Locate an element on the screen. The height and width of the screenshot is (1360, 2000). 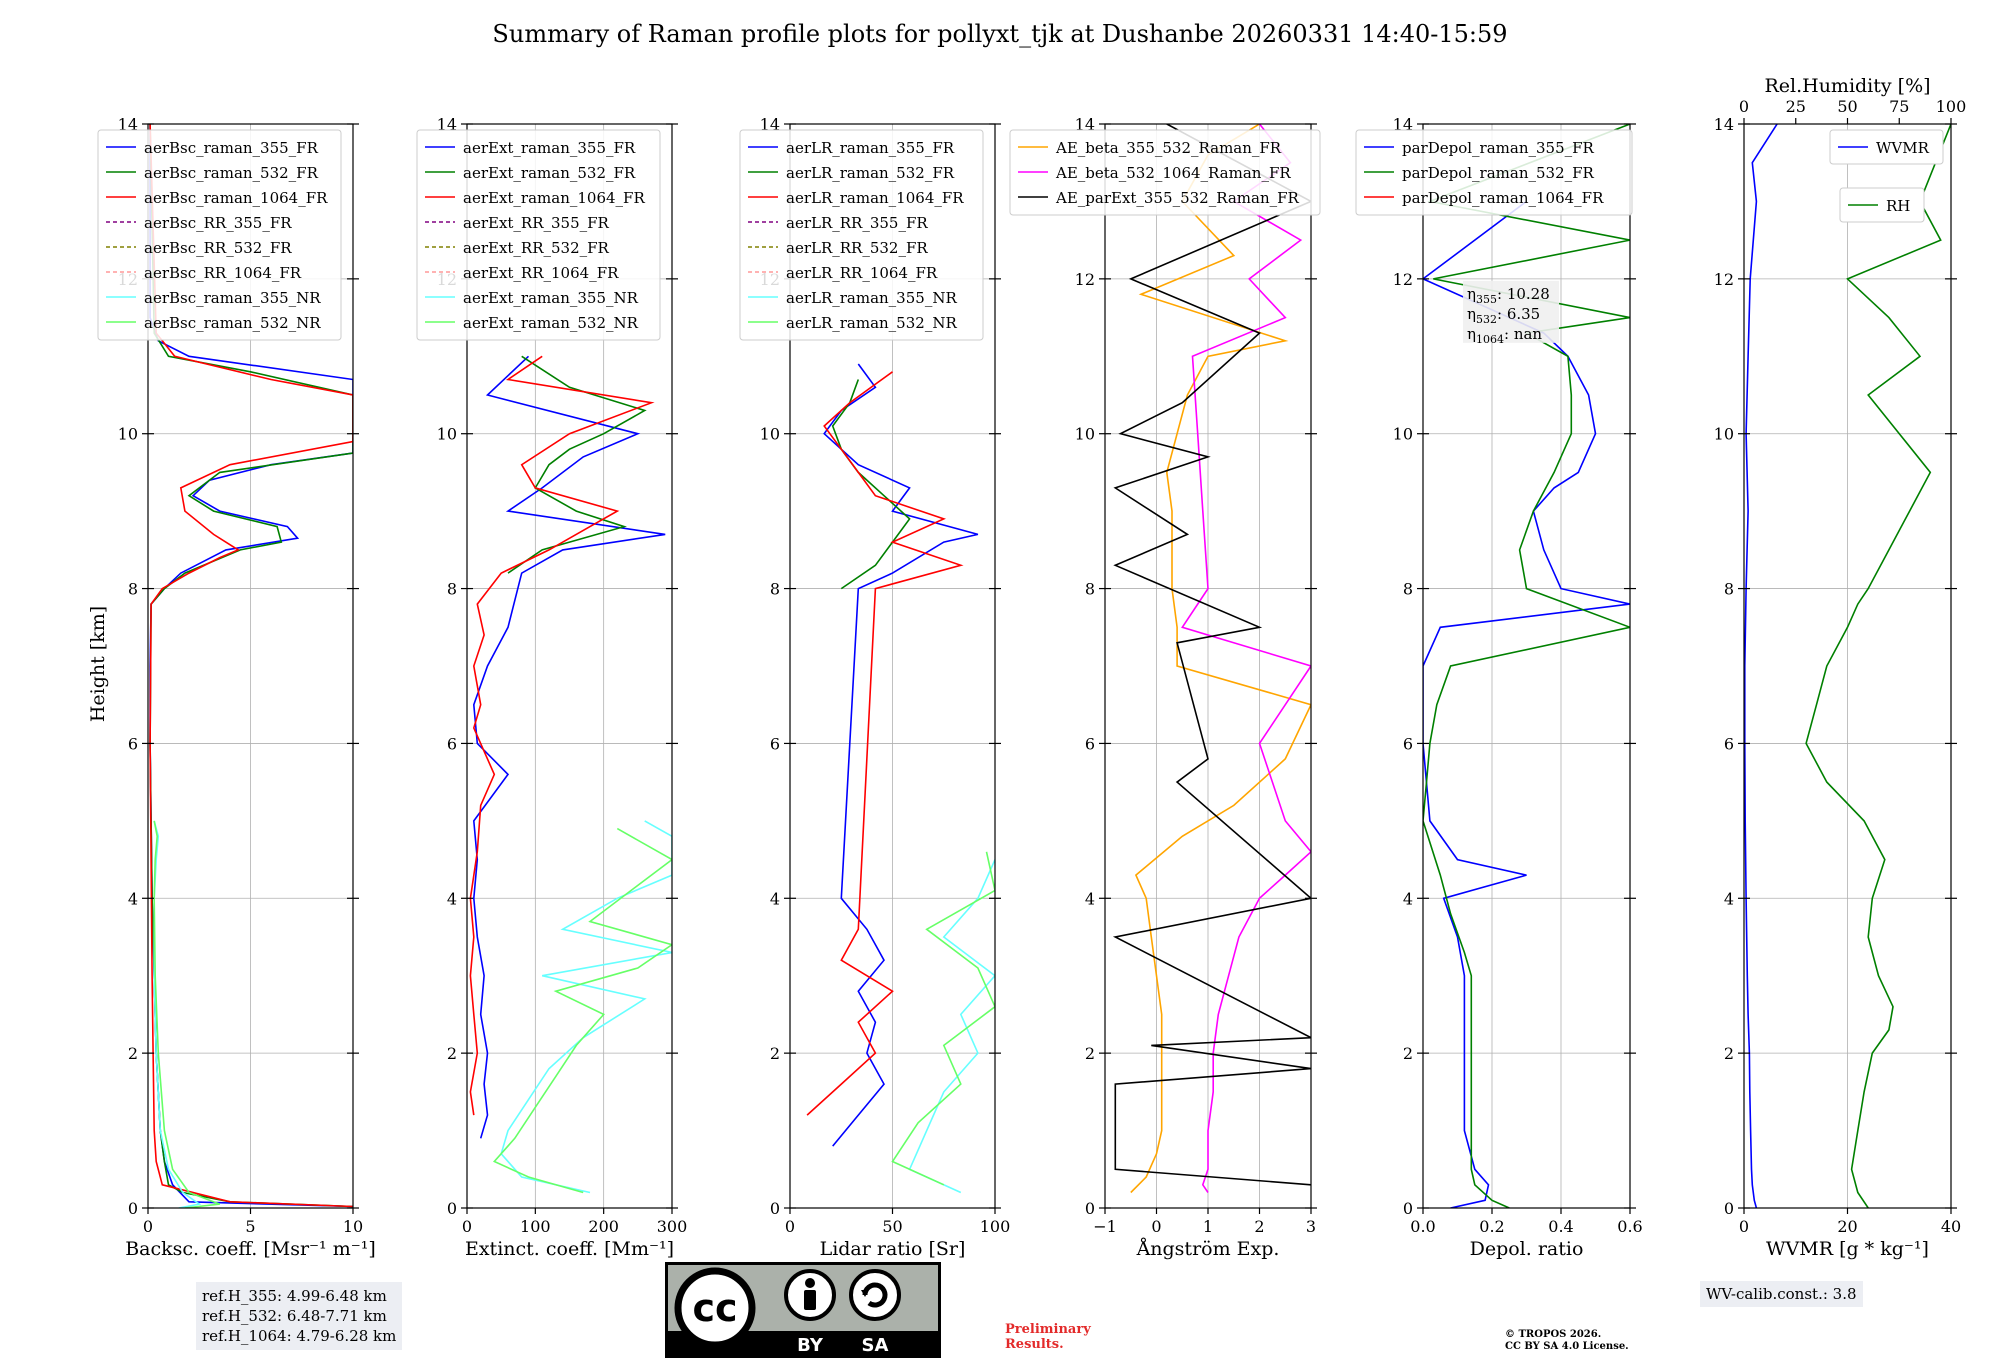
copyright-note: © TROPOS 2026. CC BY SA 4.0 License. is located at coordinates (1567, 1341).